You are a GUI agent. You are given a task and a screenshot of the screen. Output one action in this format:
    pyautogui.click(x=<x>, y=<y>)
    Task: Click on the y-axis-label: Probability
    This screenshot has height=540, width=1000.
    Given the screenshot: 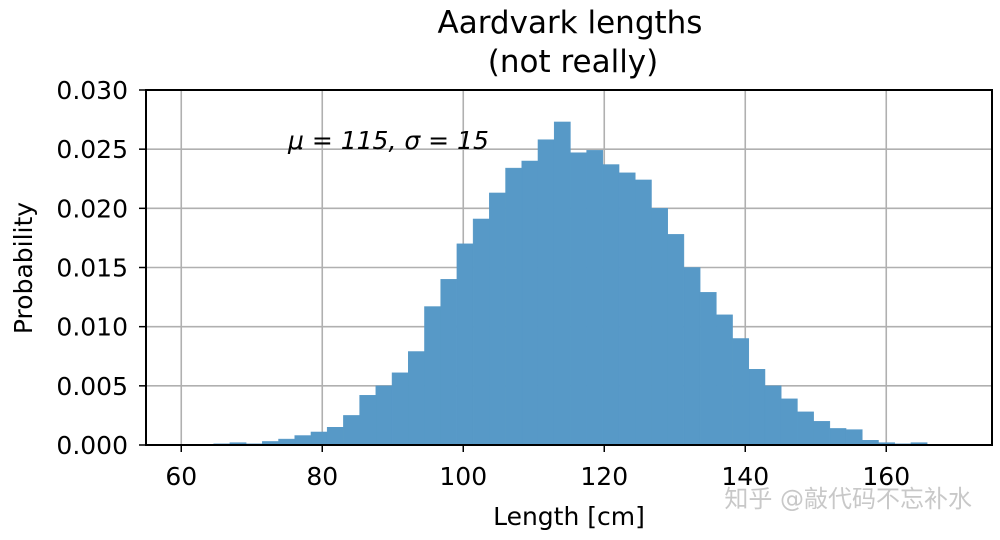 What is the action you would take?
    pyautogui.click(x=23, y=268)
    